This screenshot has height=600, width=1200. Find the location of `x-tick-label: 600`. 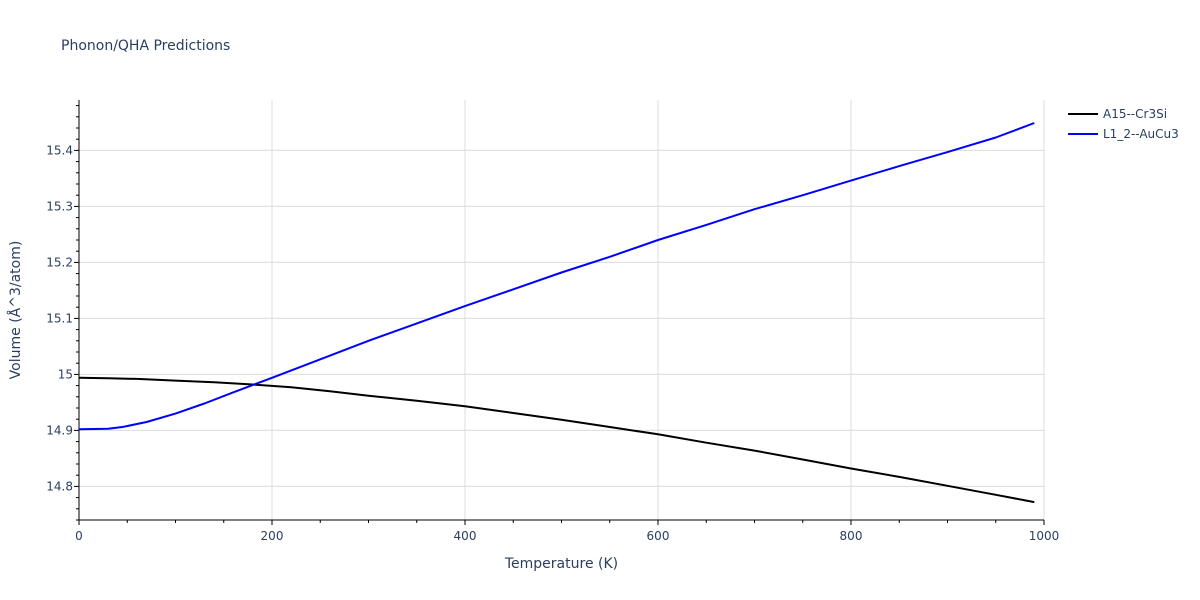

x-tick-label: 600 is located at coordinates (658, 536).